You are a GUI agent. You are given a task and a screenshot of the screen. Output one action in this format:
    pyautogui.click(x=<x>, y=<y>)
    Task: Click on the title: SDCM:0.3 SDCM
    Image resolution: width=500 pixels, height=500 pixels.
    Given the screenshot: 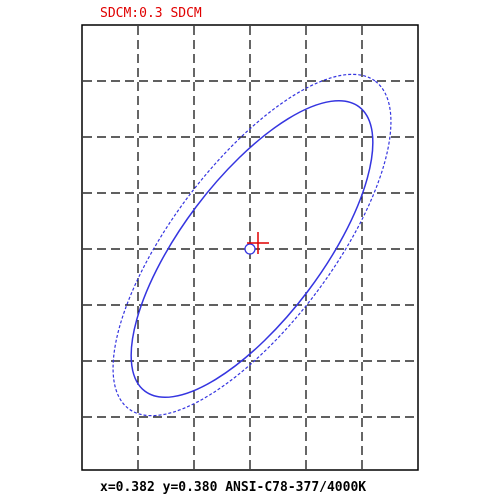 What is the action you would take?
    pyautogui.click(x=151, y=13)
    